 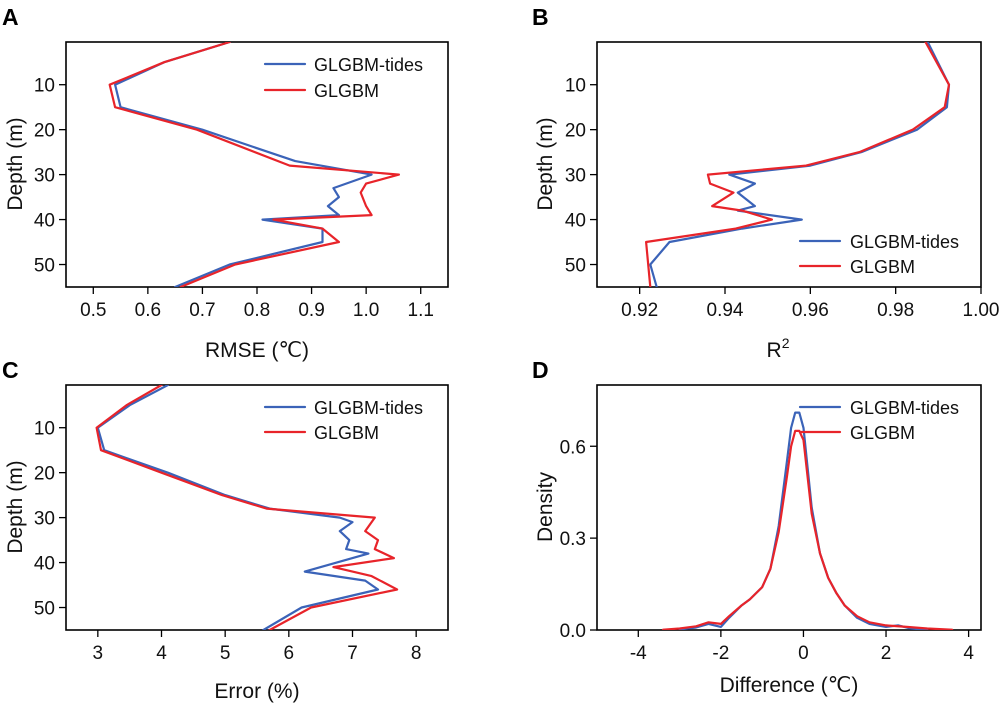 What do you see at coordinates (968, 653) in the screenshot?
I see `panel-d-x-tick-label: 4` at bounding box center [968, 653].